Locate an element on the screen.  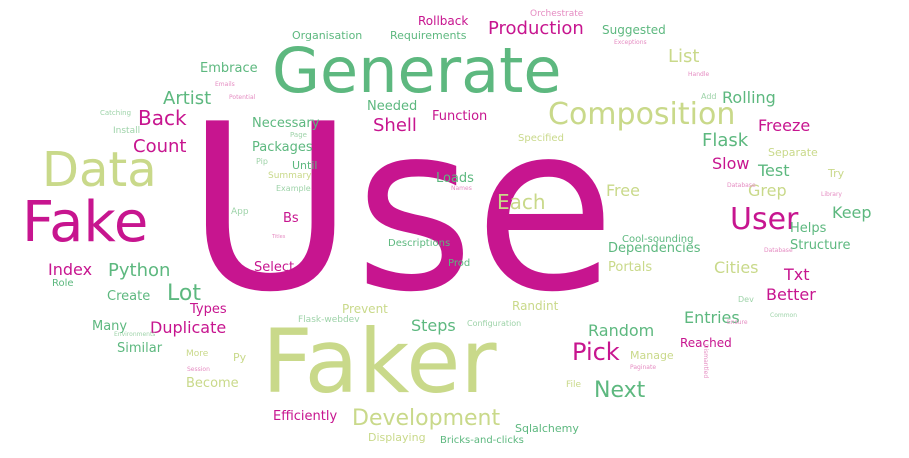
cloud-word: Environments is located at coordinates (135, 334).